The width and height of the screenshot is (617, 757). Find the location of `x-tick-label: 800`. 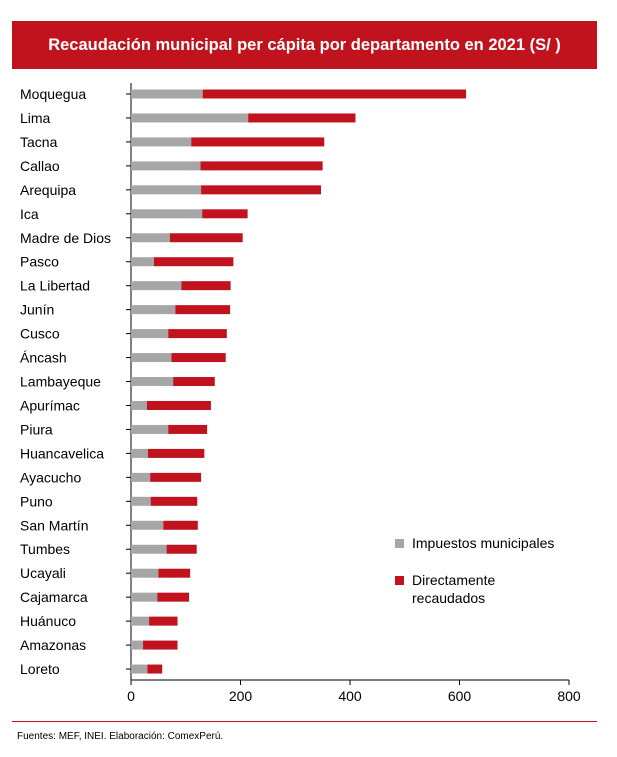

x-tick-label: 800 is located at coordinates (569, 696).